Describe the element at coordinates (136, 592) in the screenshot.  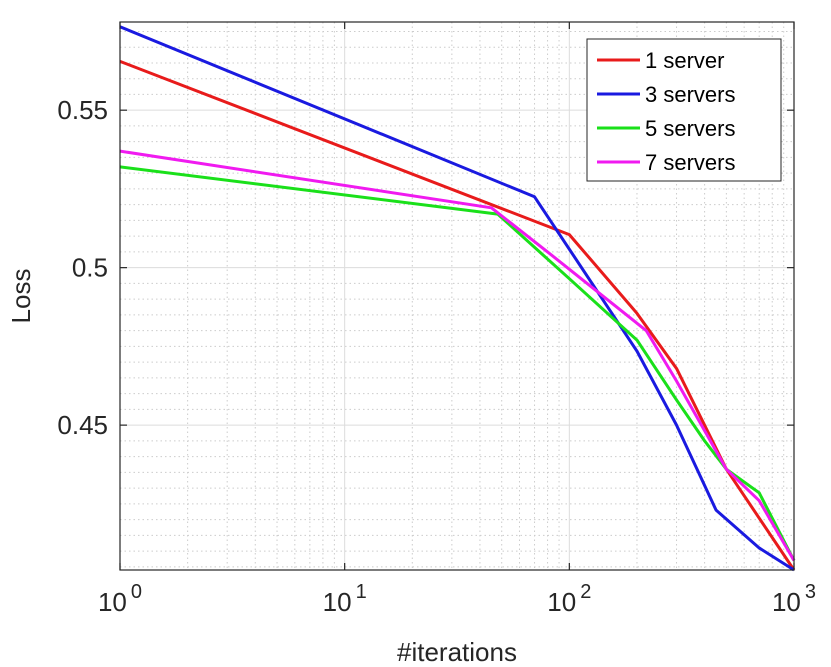
I see `x-tick-exponent: 0` at that location.